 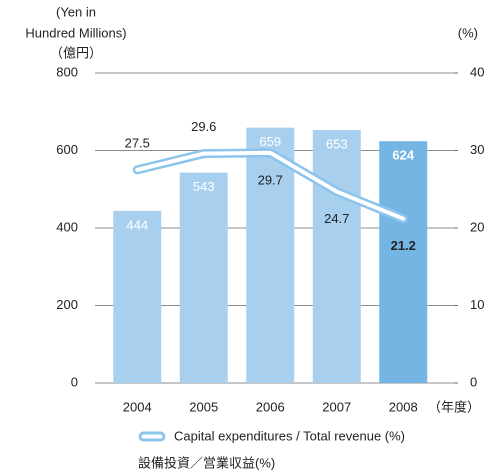 What do you see at coordinates (204, 186) in the screenshot?
I see `bar-value-label: 543` at bounding box center [204, 186].